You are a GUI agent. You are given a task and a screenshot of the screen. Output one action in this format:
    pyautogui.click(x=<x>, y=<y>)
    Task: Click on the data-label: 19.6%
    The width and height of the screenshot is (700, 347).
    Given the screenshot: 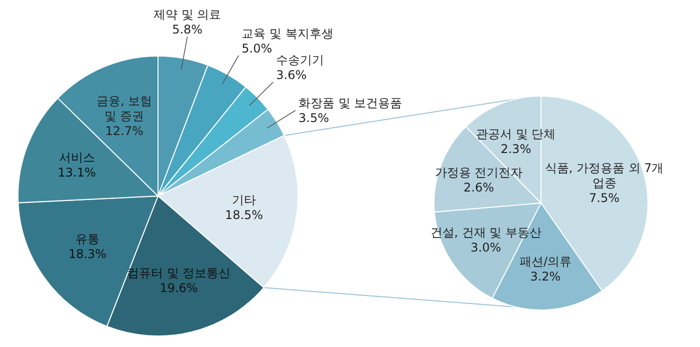 What is the action you would take?
    pyautogui.click(x=179, y=287)
    